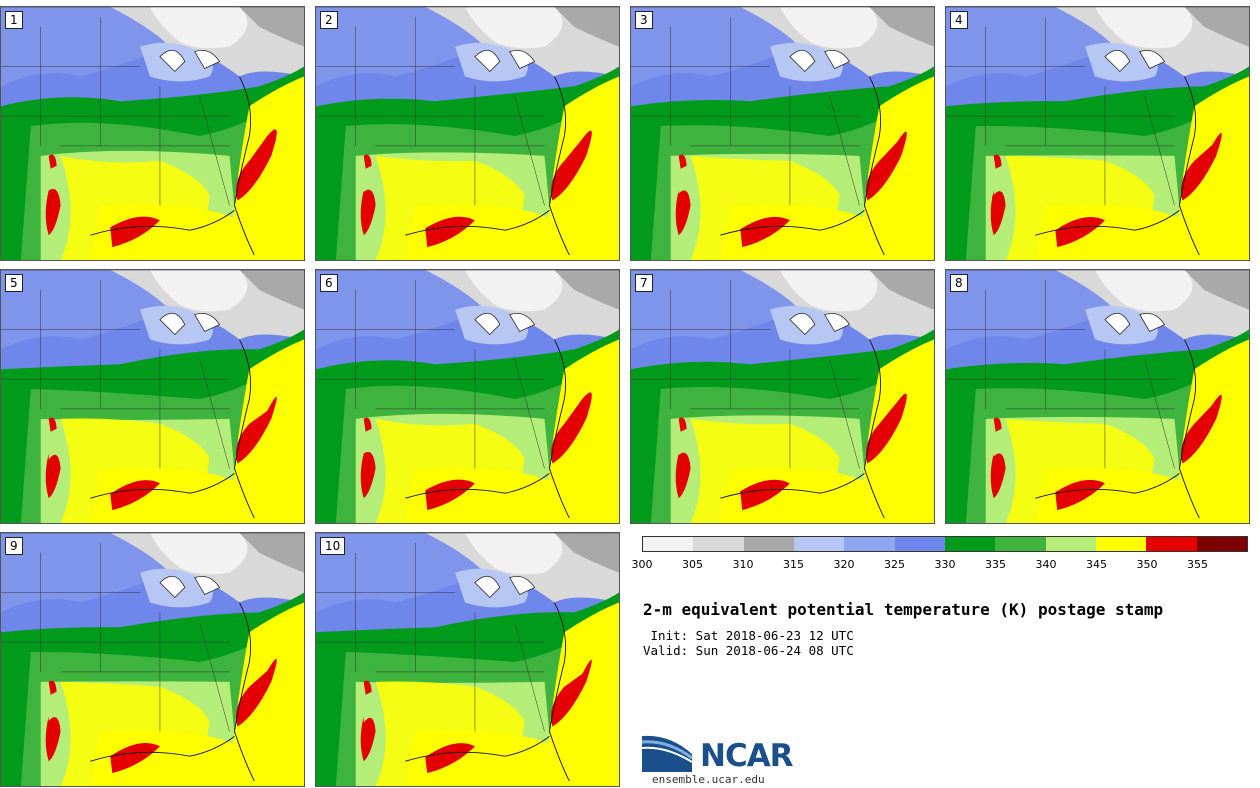  I want to click on colorbar-tick-label: 325, so click(894, 564).